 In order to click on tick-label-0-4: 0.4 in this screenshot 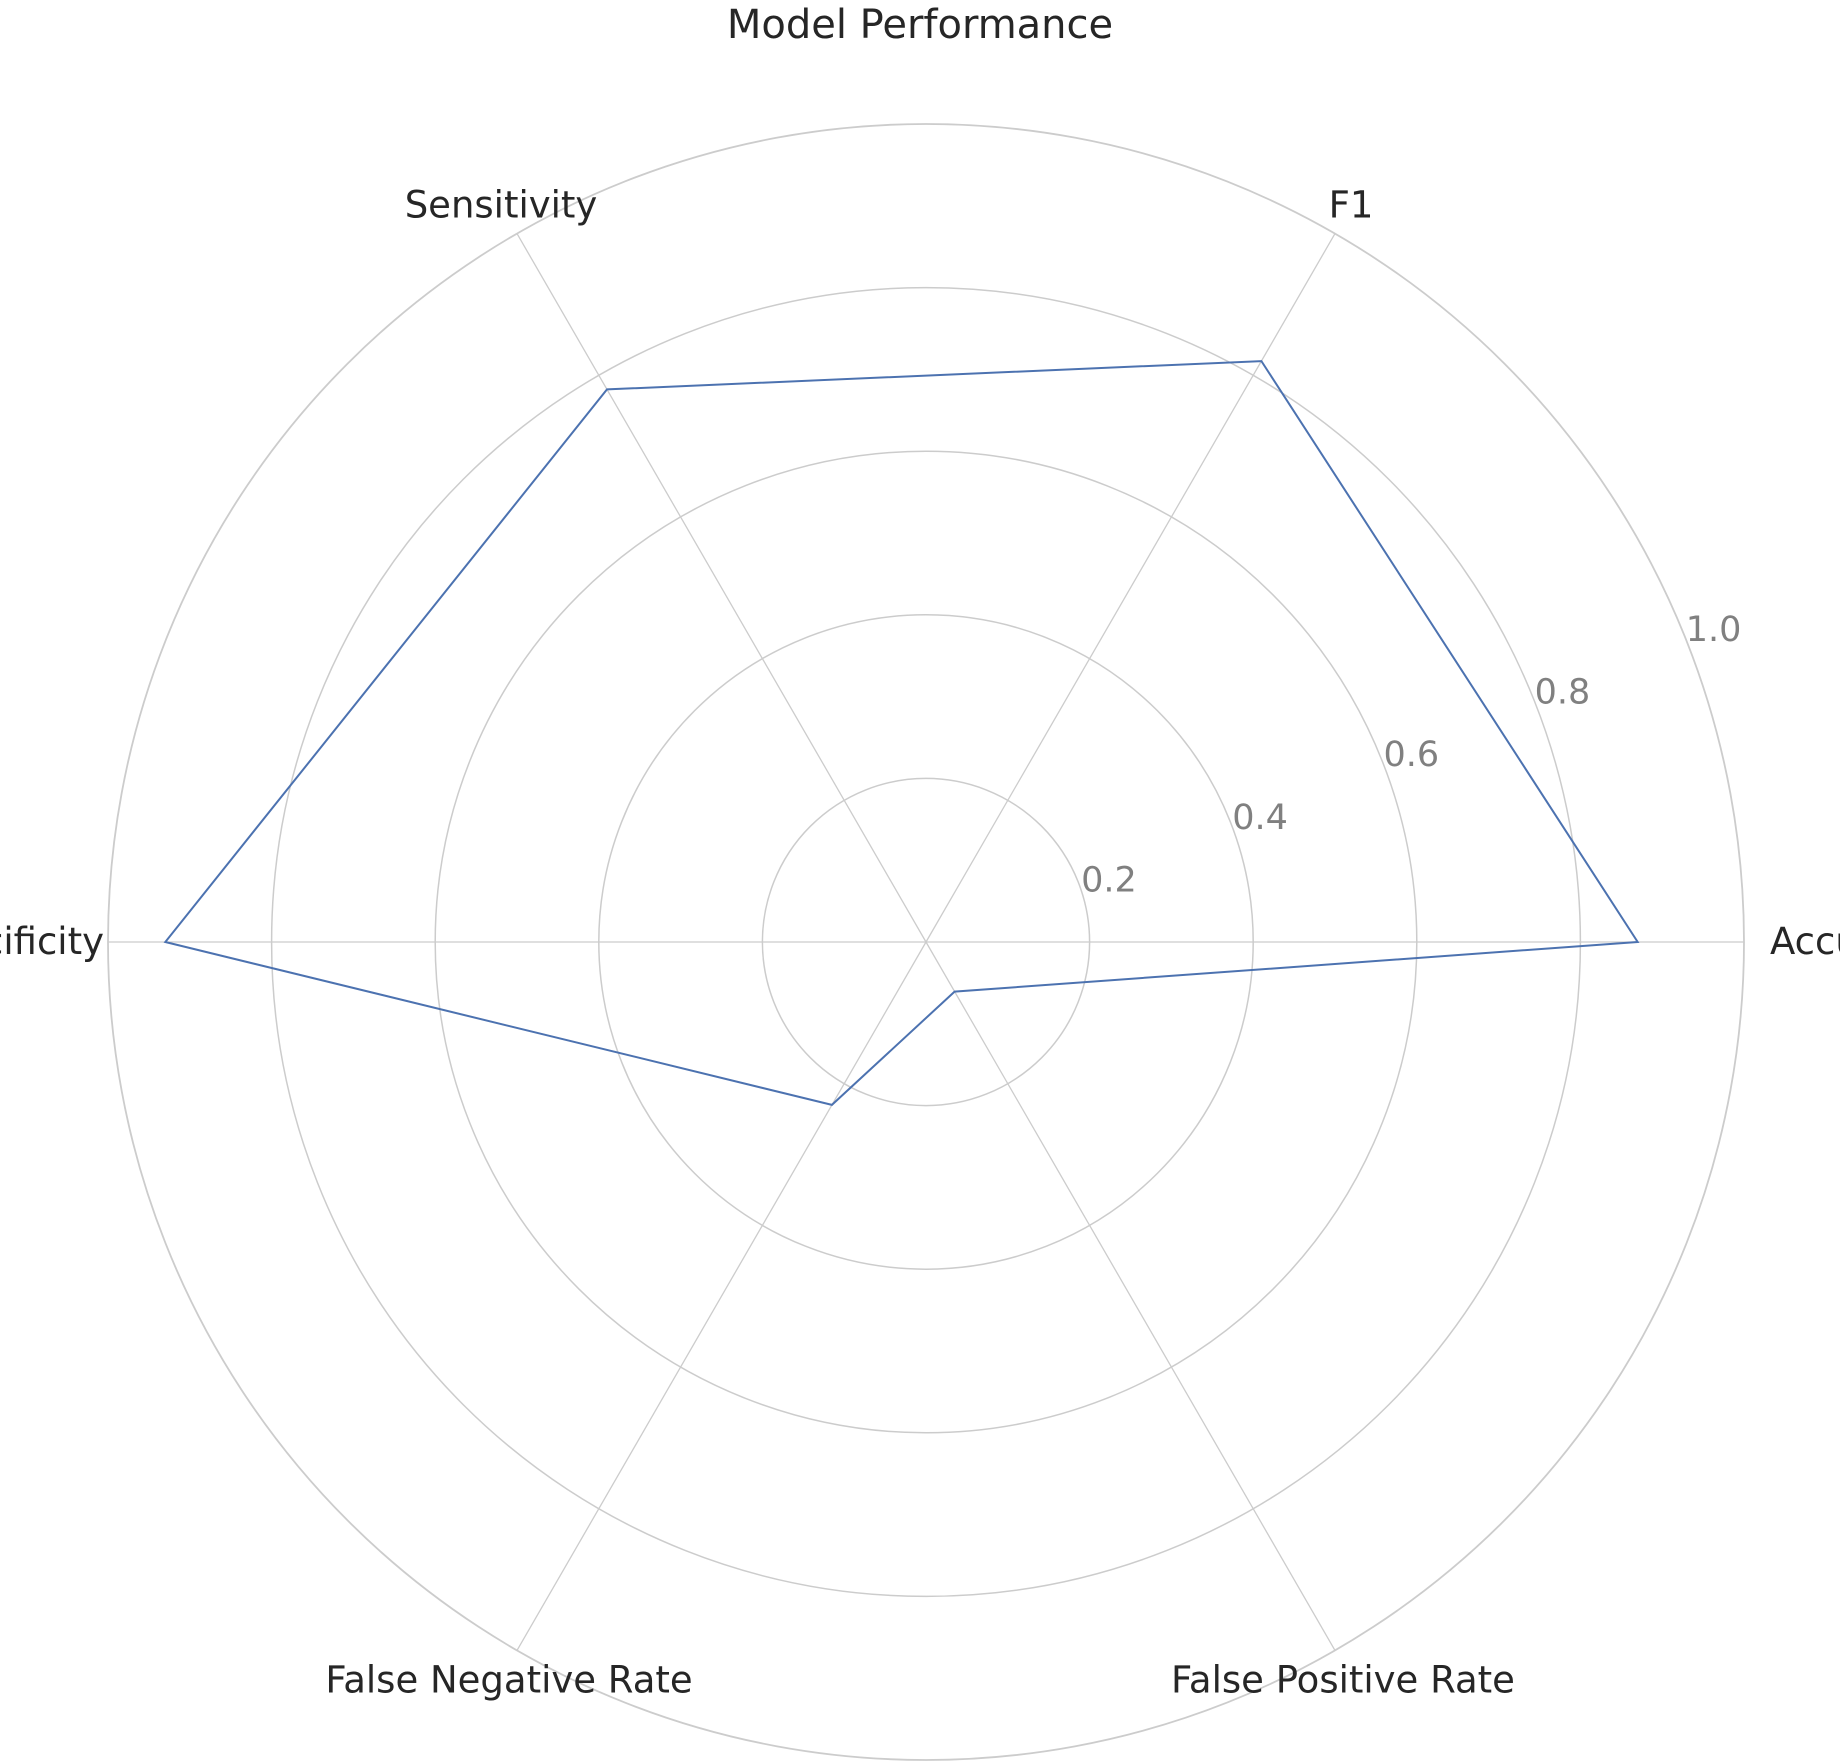, I will do `click(1260, 818)`.